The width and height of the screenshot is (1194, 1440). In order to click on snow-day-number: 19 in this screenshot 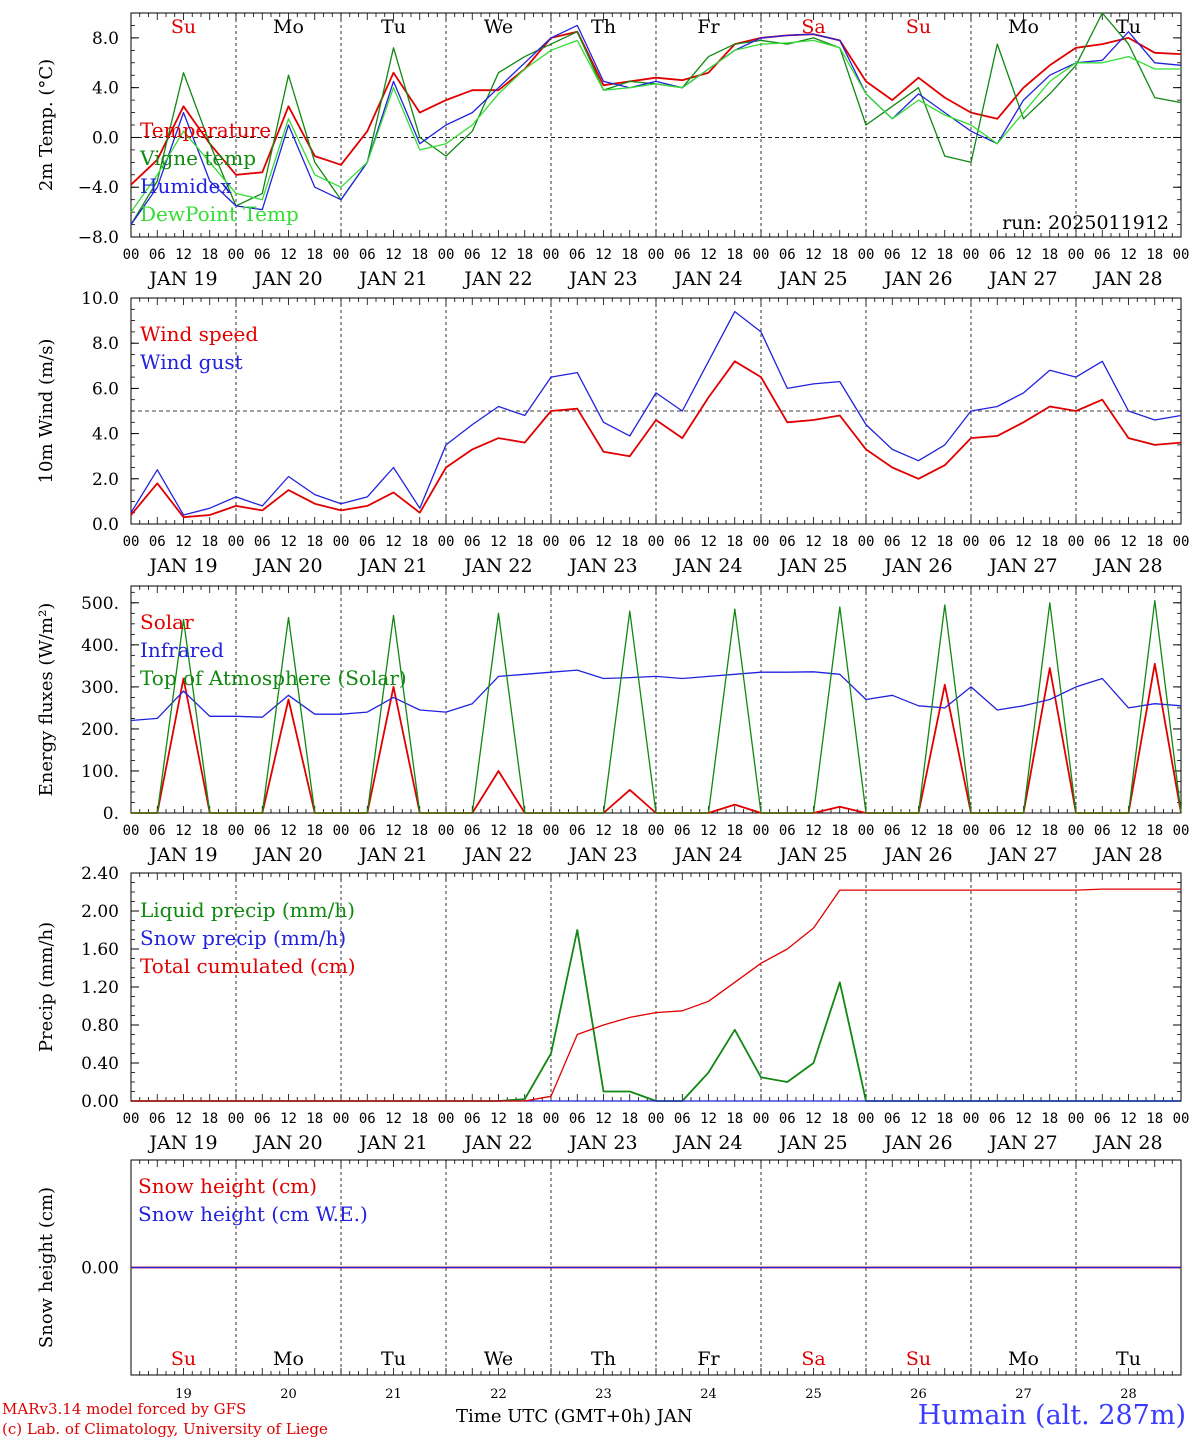, I will do `click(183, 1394)`.